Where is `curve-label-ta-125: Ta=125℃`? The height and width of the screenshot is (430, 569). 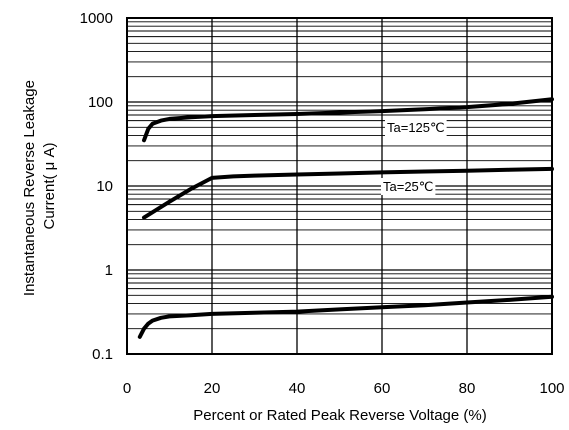 curve-label-ta-125: Ta=125℃ is located at coordinates (416, 127).